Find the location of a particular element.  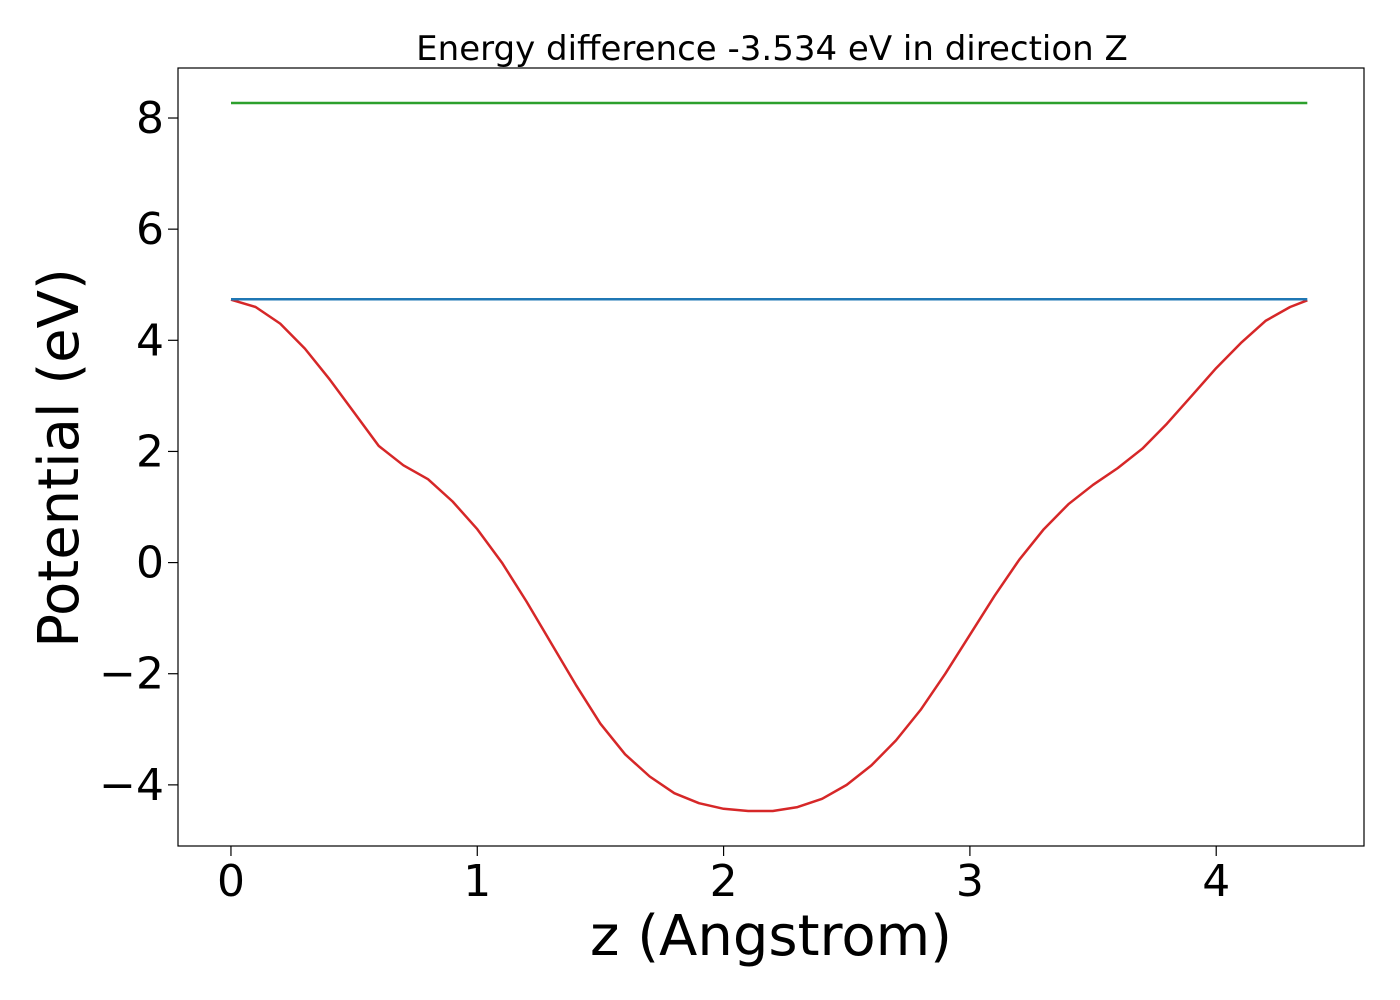

x-axis-label: z (Angstrom) is located at coordinates (771, 936).